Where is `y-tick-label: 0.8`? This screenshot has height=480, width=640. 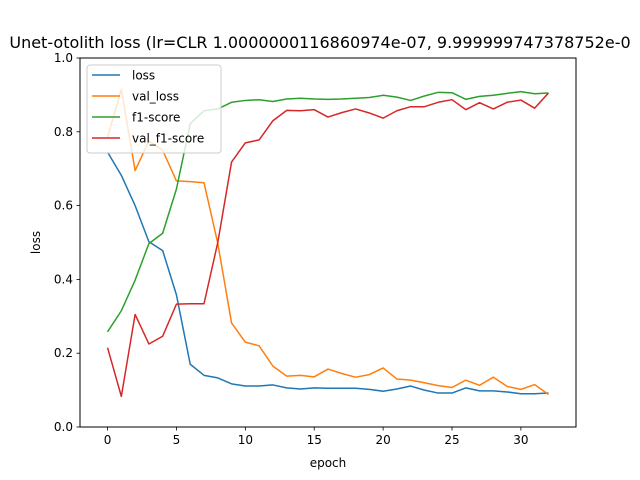
y-tick-label: 0.8 is located at coordinates (63, 132).